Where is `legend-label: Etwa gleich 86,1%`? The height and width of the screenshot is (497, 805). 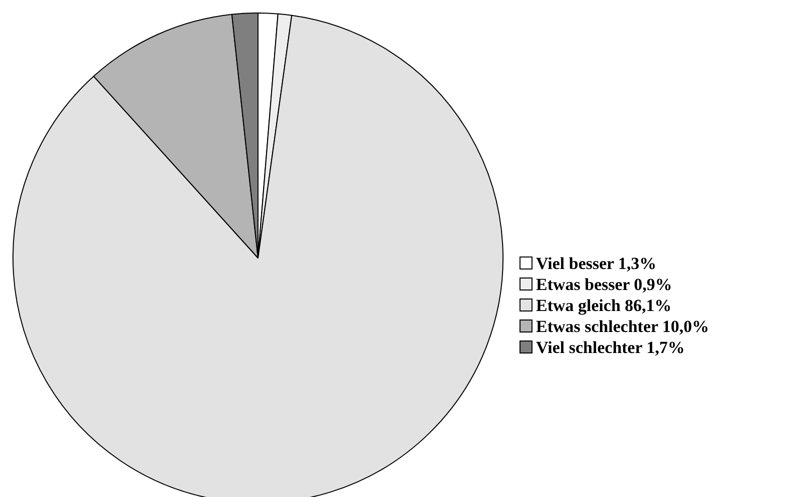 legend-label: Etwa gleich 86,1% is located at coordinates (604, 305).